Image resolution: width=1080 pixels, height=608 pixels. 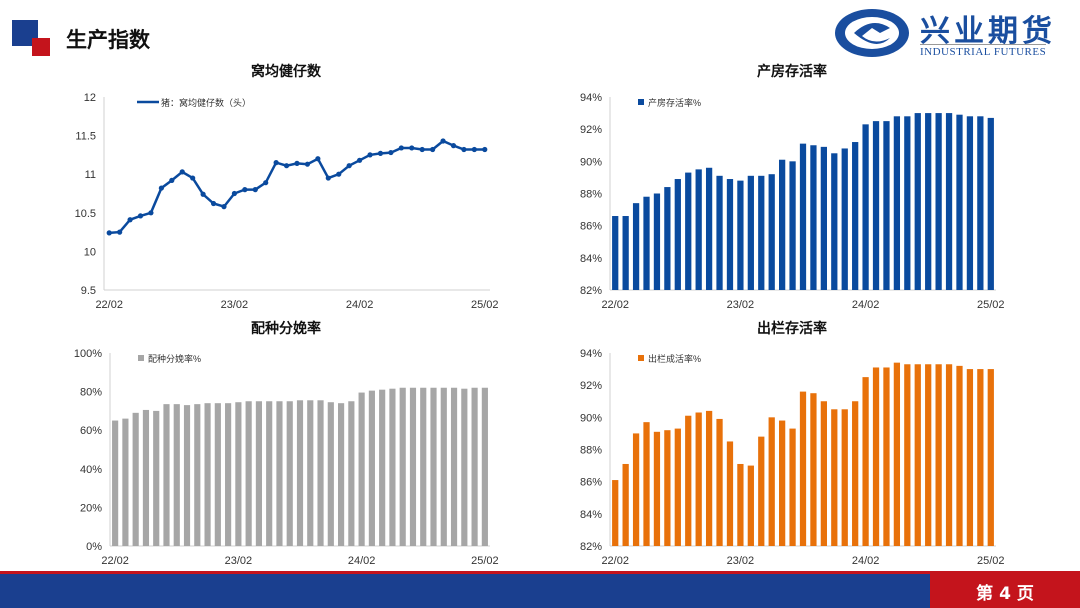 I want to click on y-tick-label: 40%, so click(x=91, y=470).